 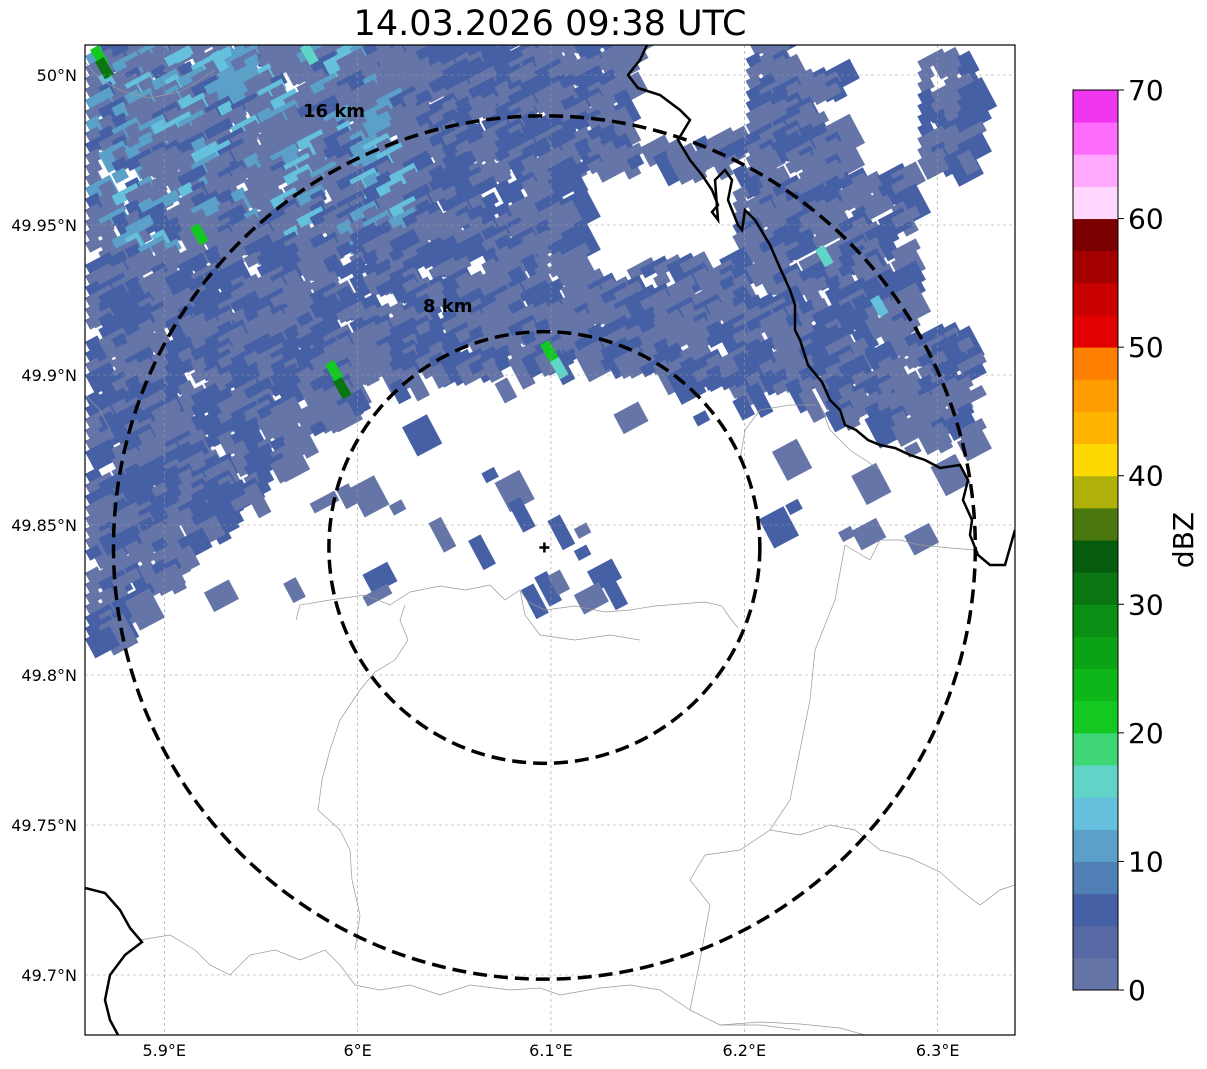 I want to click on latitude-tick-label: 49.7°N, so click(x=49, y=975).